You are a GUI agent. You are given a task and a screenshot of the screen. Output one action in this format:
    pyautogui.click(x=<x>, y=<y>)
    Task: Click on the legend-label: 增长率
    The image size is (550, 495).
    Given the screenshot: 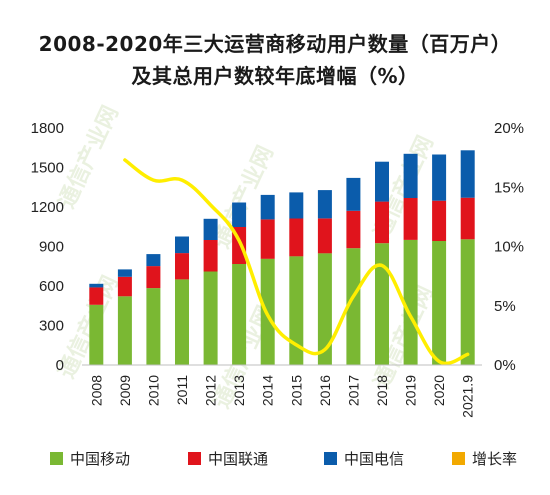 What is the action you would take?
    pyautogui.click(x=494, y=459)
    